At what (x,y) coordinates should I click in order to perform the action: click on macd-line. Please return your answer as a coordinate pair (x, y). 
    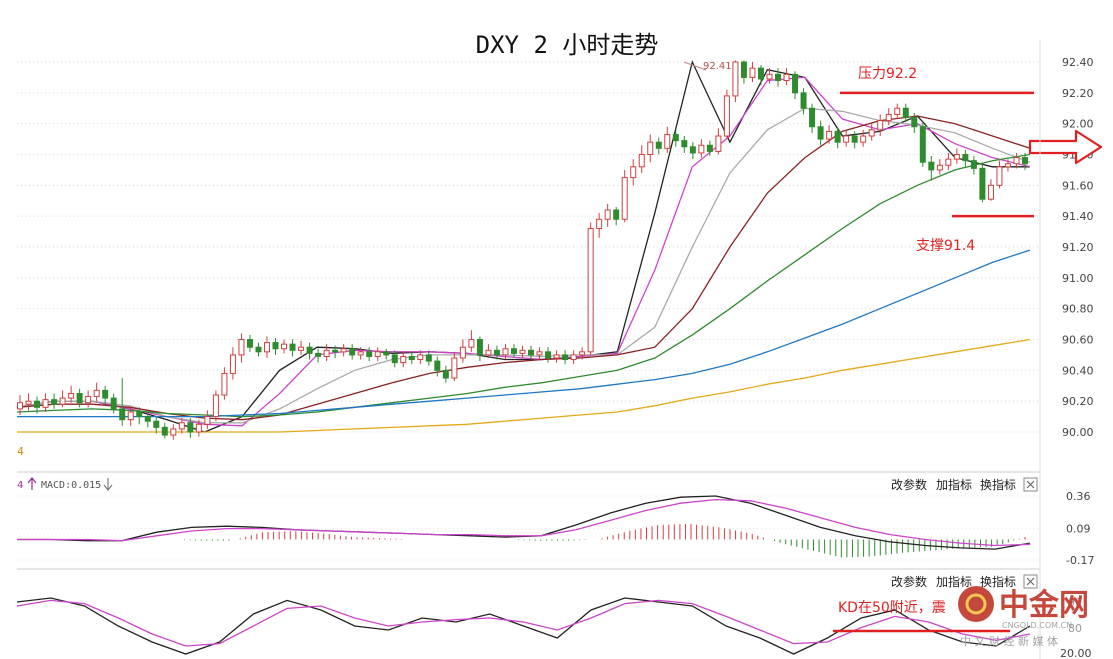
    Looking at the image, I should click on (524, 522).